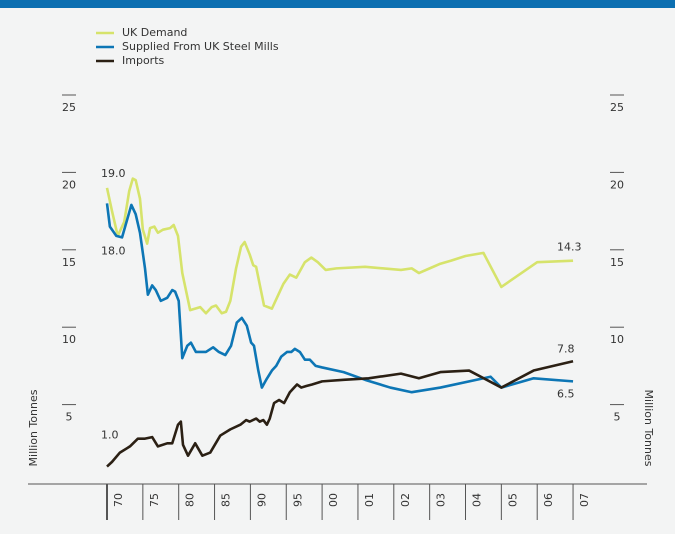 The width and height of the screenshot is (675, 534). I want to click on x-tick-label: 75, so click(154, 500).